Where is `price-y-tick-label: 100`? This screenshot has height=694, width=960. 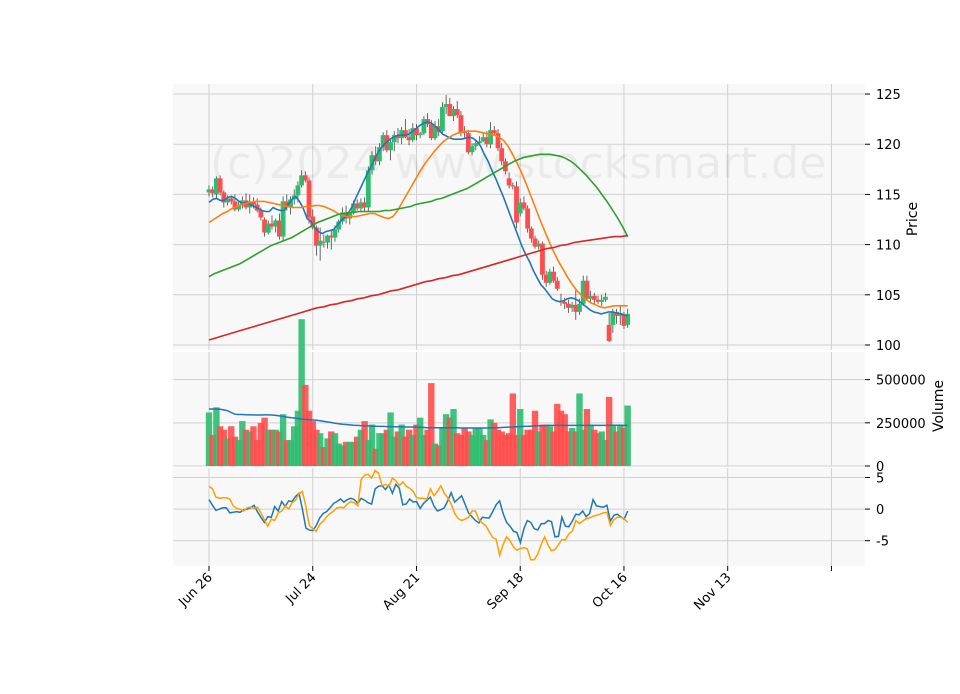 price-y-tick-label: 100 is located at coordinates (888, 346).